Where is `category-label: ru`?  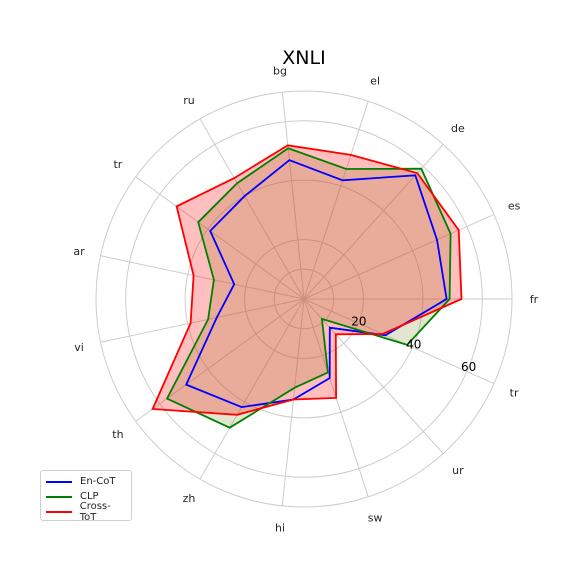 category-label: ru is located at coordinates (189, 100).